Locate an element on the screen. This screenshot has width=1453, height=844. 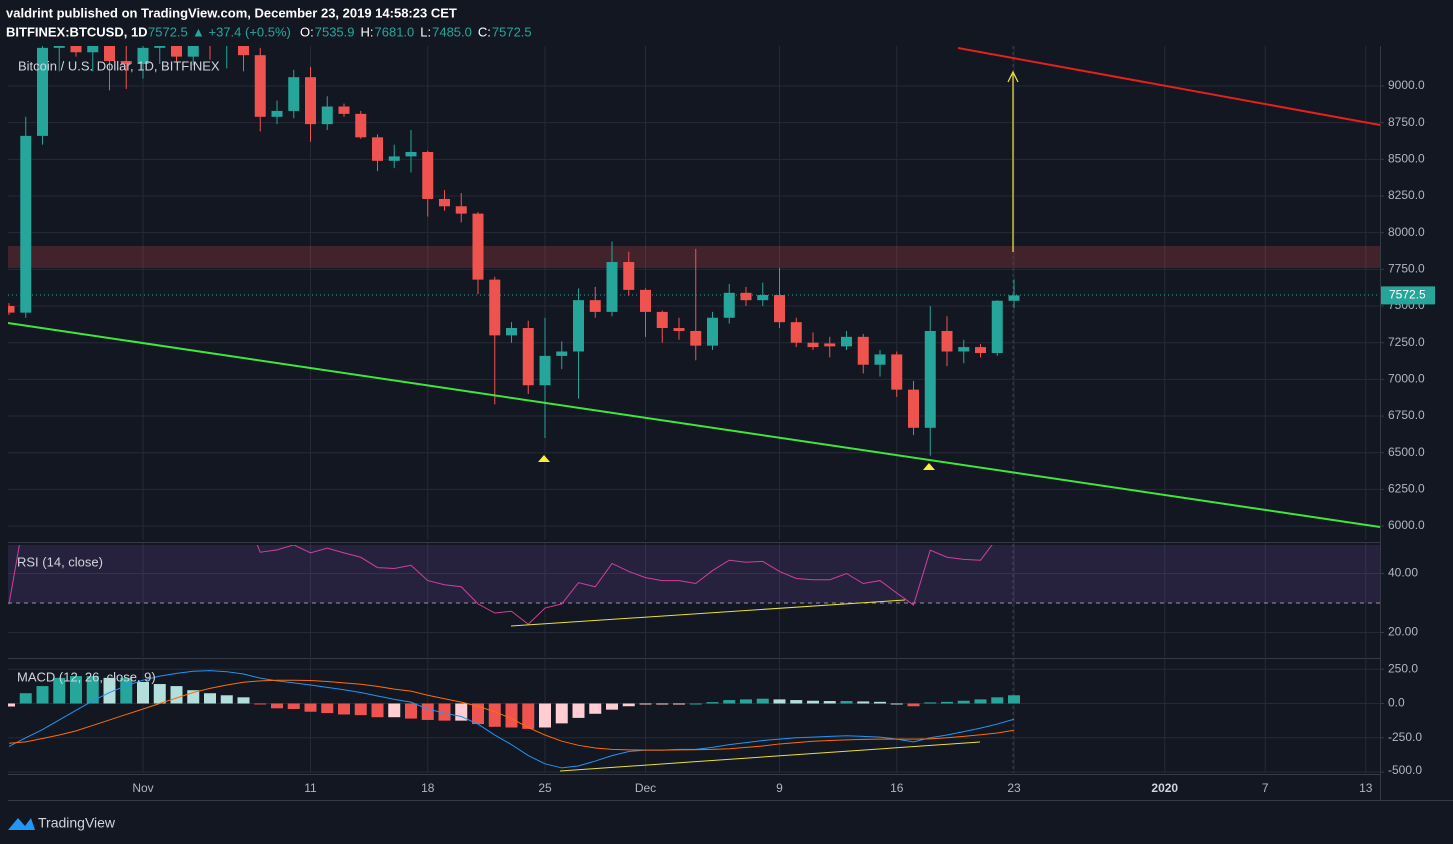
x-tick-label: 7 is located at coordinates (1265, 788).